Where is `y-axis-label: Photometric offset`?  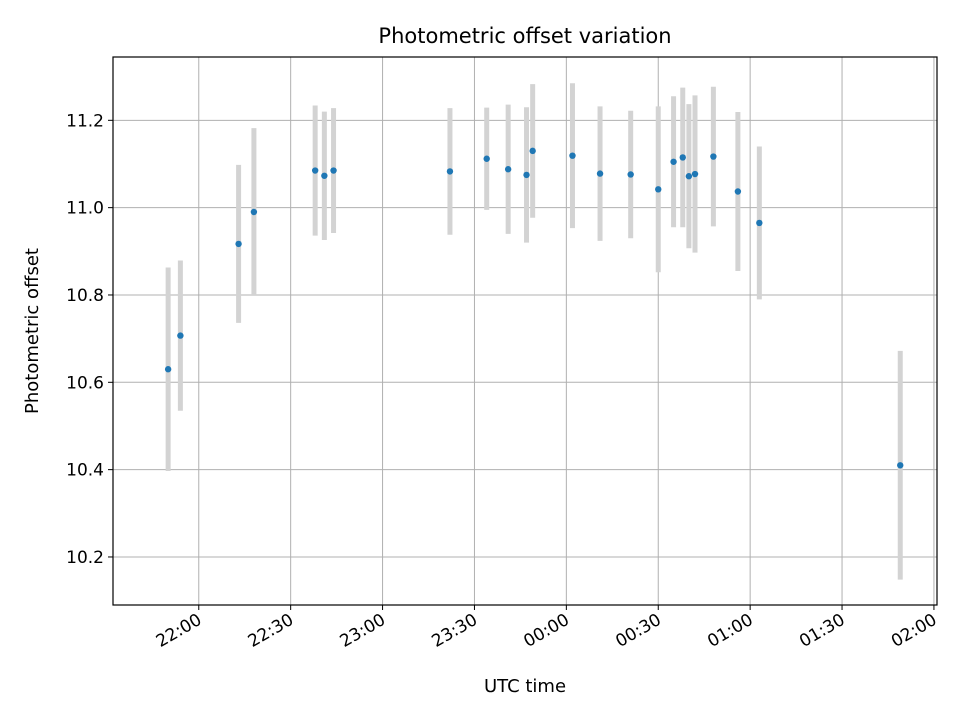
y-axis-label: Photometric offset is located at coordinates (32, 331).